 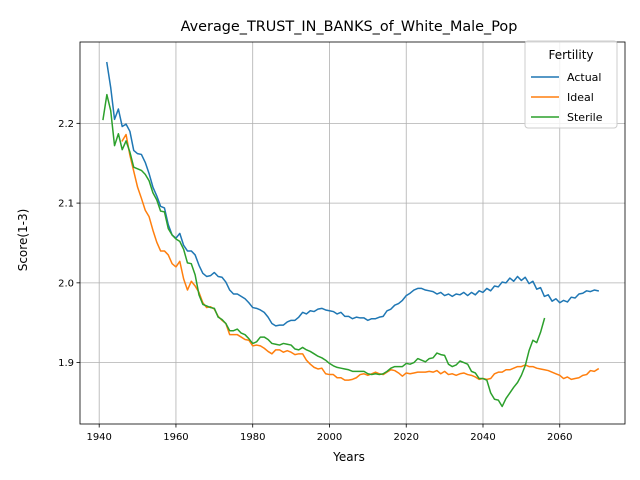 What do you see at coordinates (23, 240) in the screenshot?
I see `y-axis-label: Score(1-3)` at bounding box center [23, 240].